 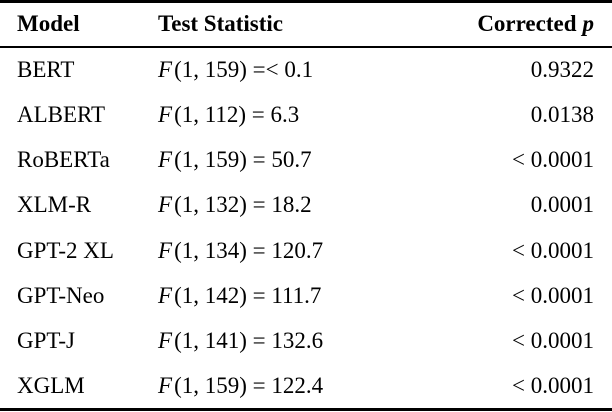 I want to click on column-header-test-statistic: Test Statistic, so click(x=284, y=24).